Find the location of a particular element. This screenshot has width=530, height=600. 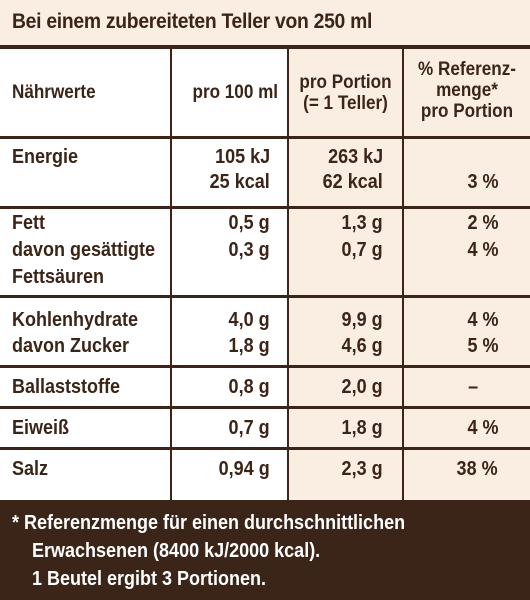

row-gesaettigte-label-2: Fettsäuren is located at coordinates (58, 277).